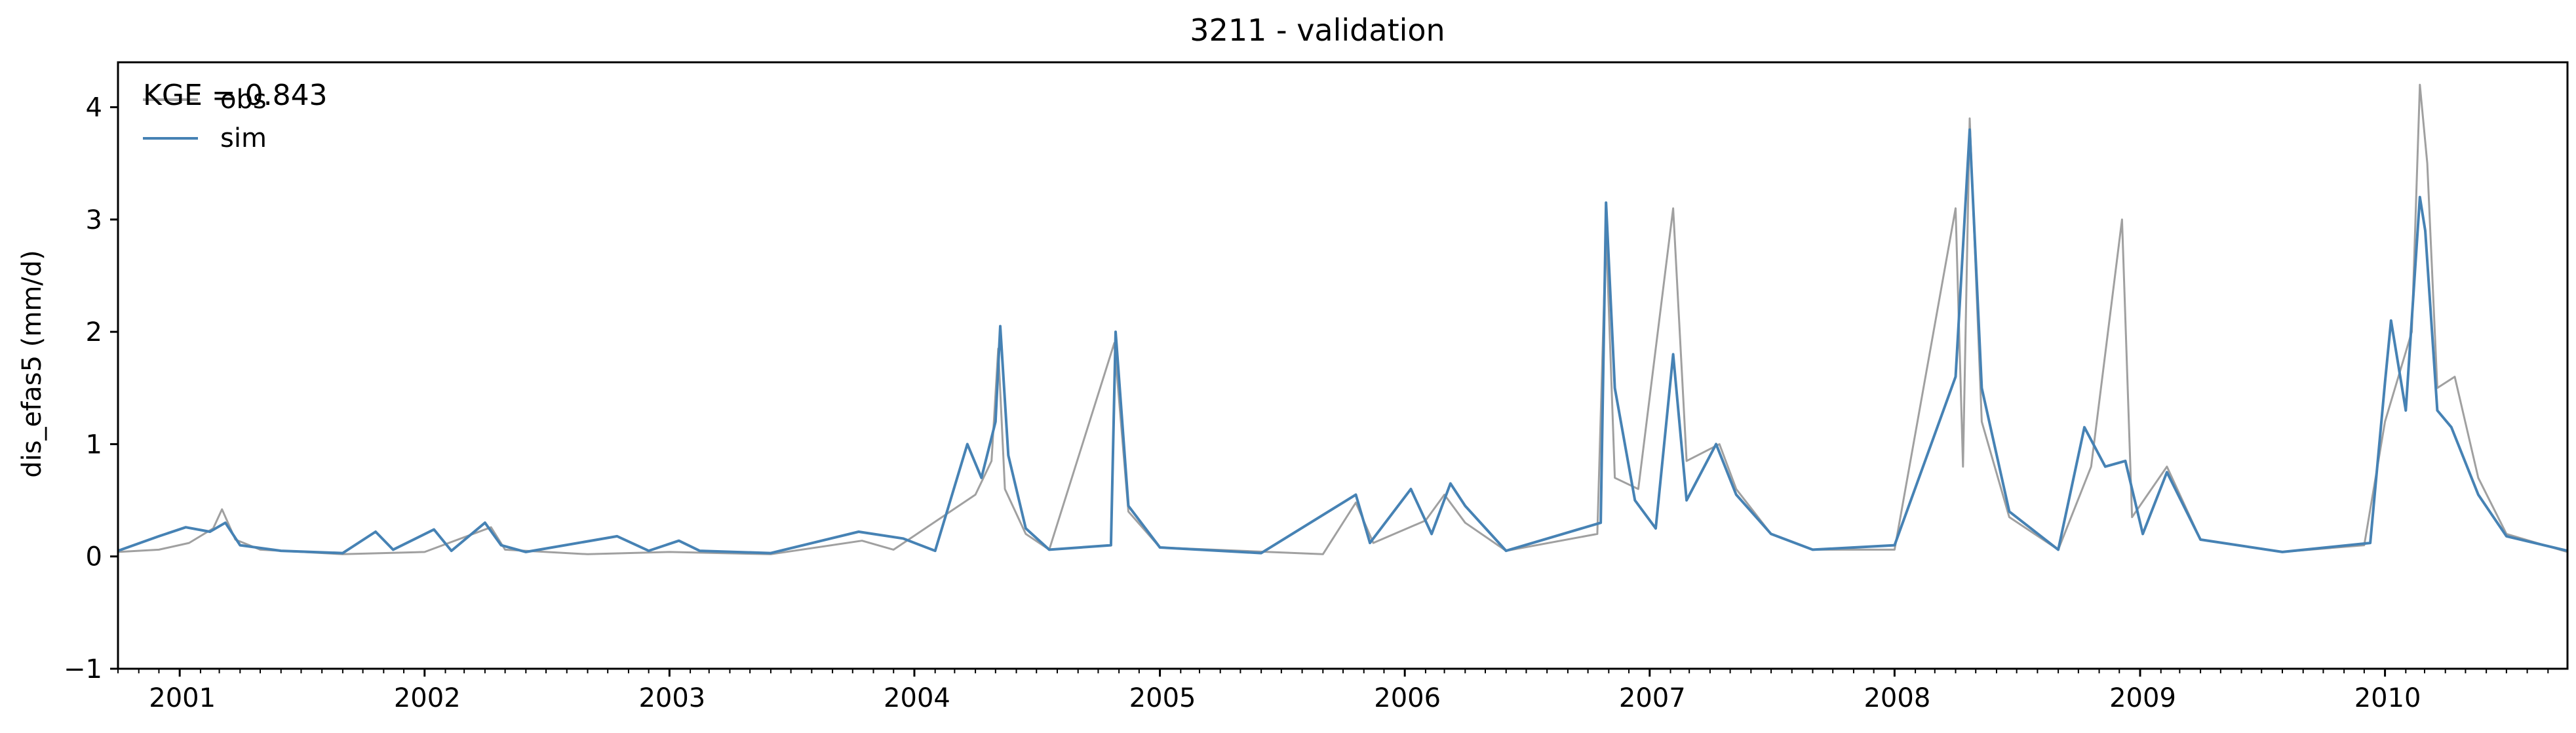 This screenshot has height=733, width=2576. What do you see at coordinates (2142, 698) in the screenshot?
I see `x-tick-label: 2009` at bounding box center [2142, 698].